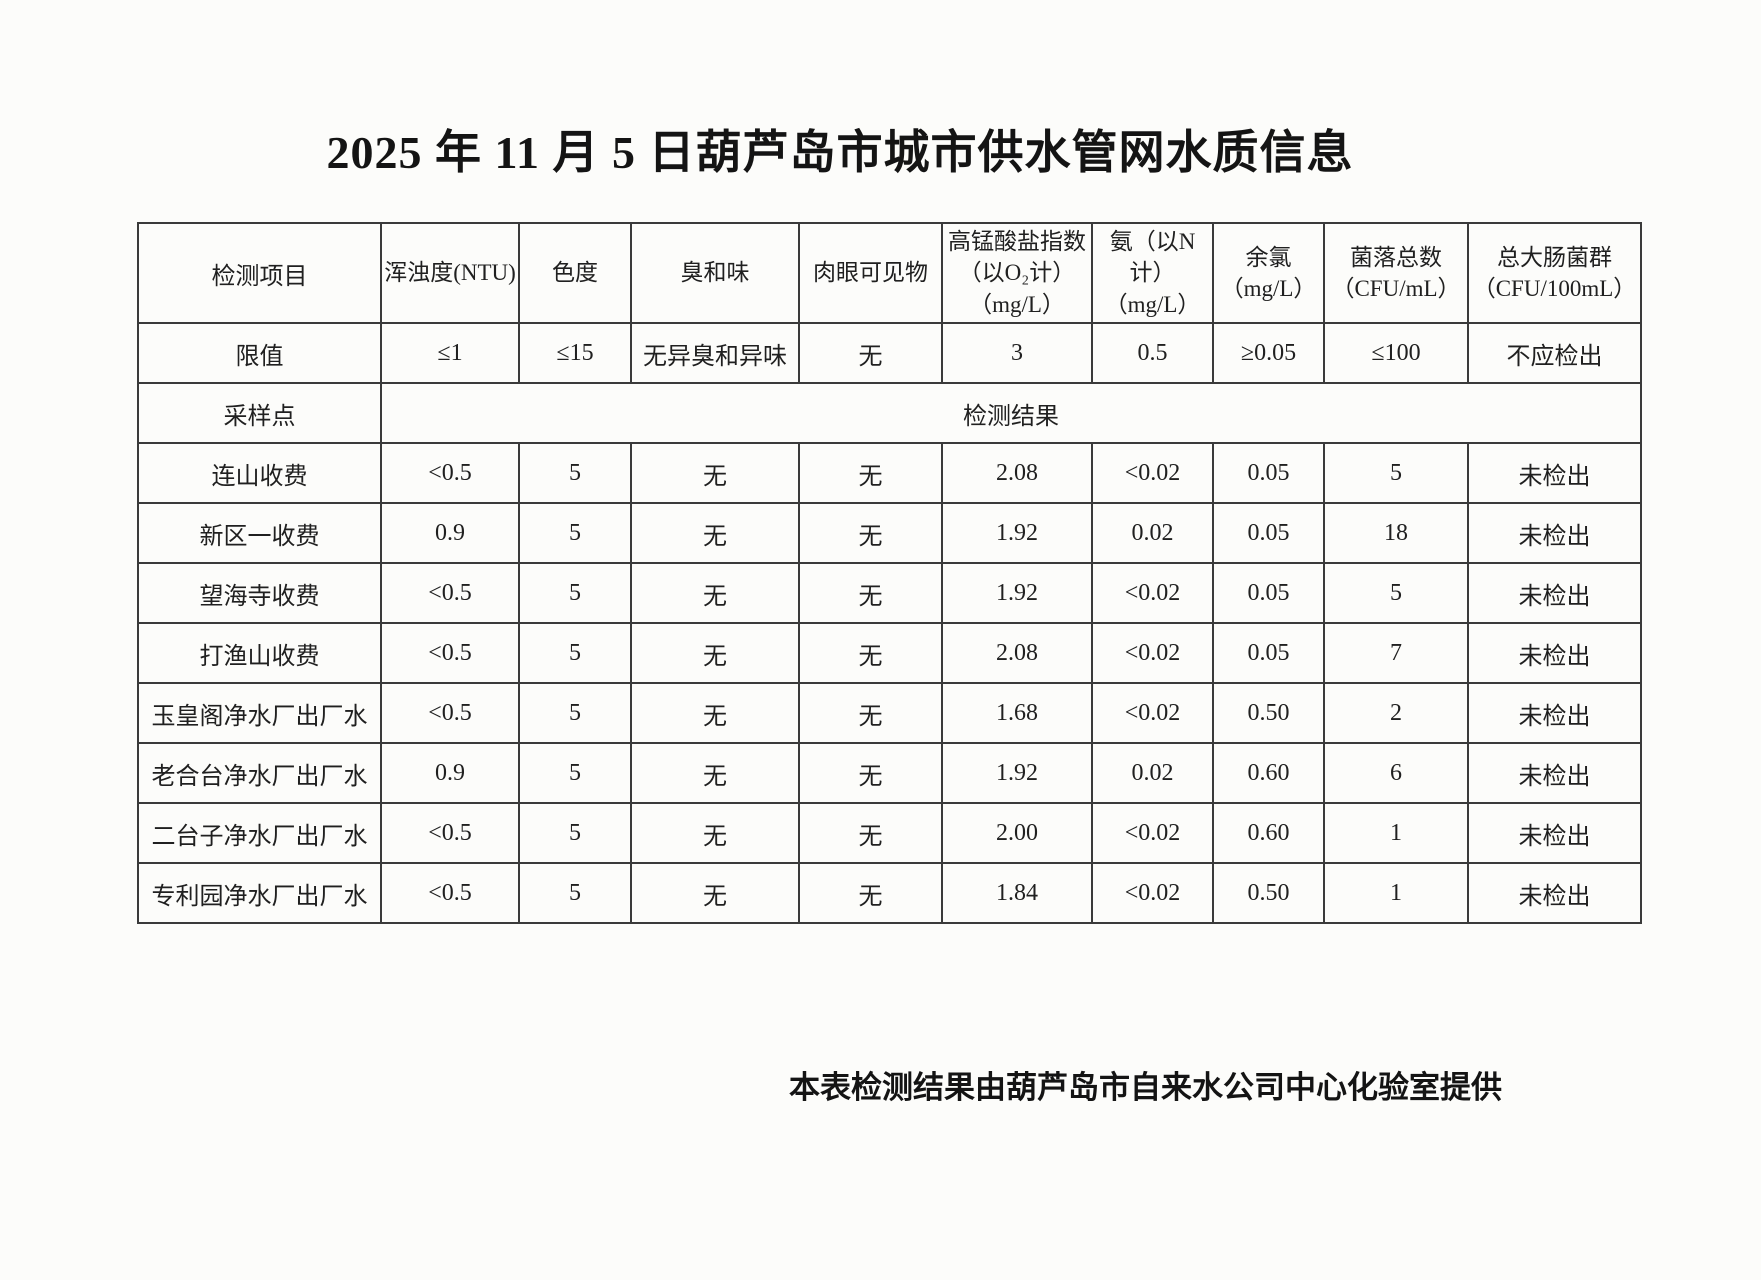 The image size is (1761, 1280). What do you see at coordinates (1396, 257) in the screenshot?
I see `column-header-line: 菌落总数` at bounding box center [1396, 257].